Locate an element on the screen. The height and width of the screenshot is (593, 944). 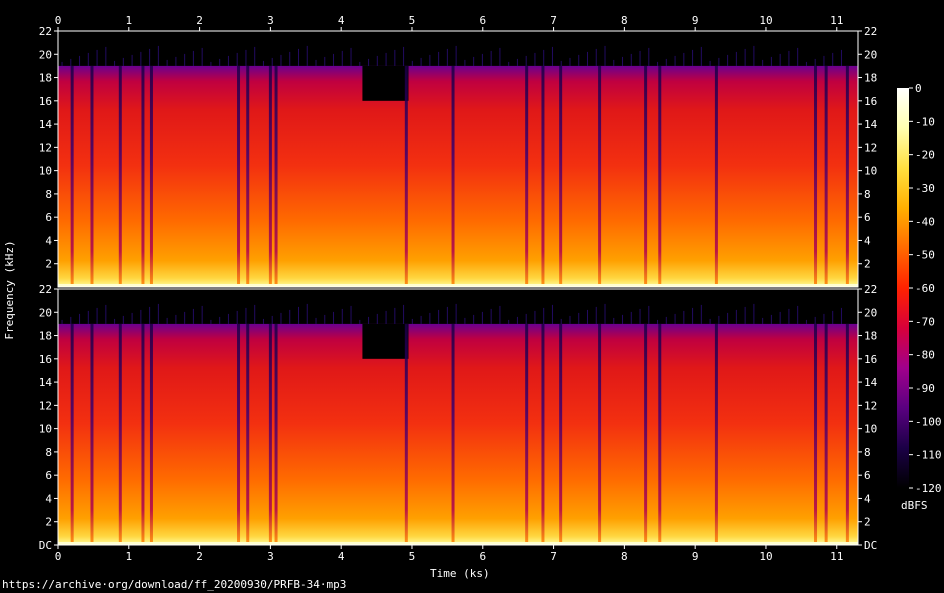
ch2-ytick-label-right-11: DC is located at coordinates (870, 545).